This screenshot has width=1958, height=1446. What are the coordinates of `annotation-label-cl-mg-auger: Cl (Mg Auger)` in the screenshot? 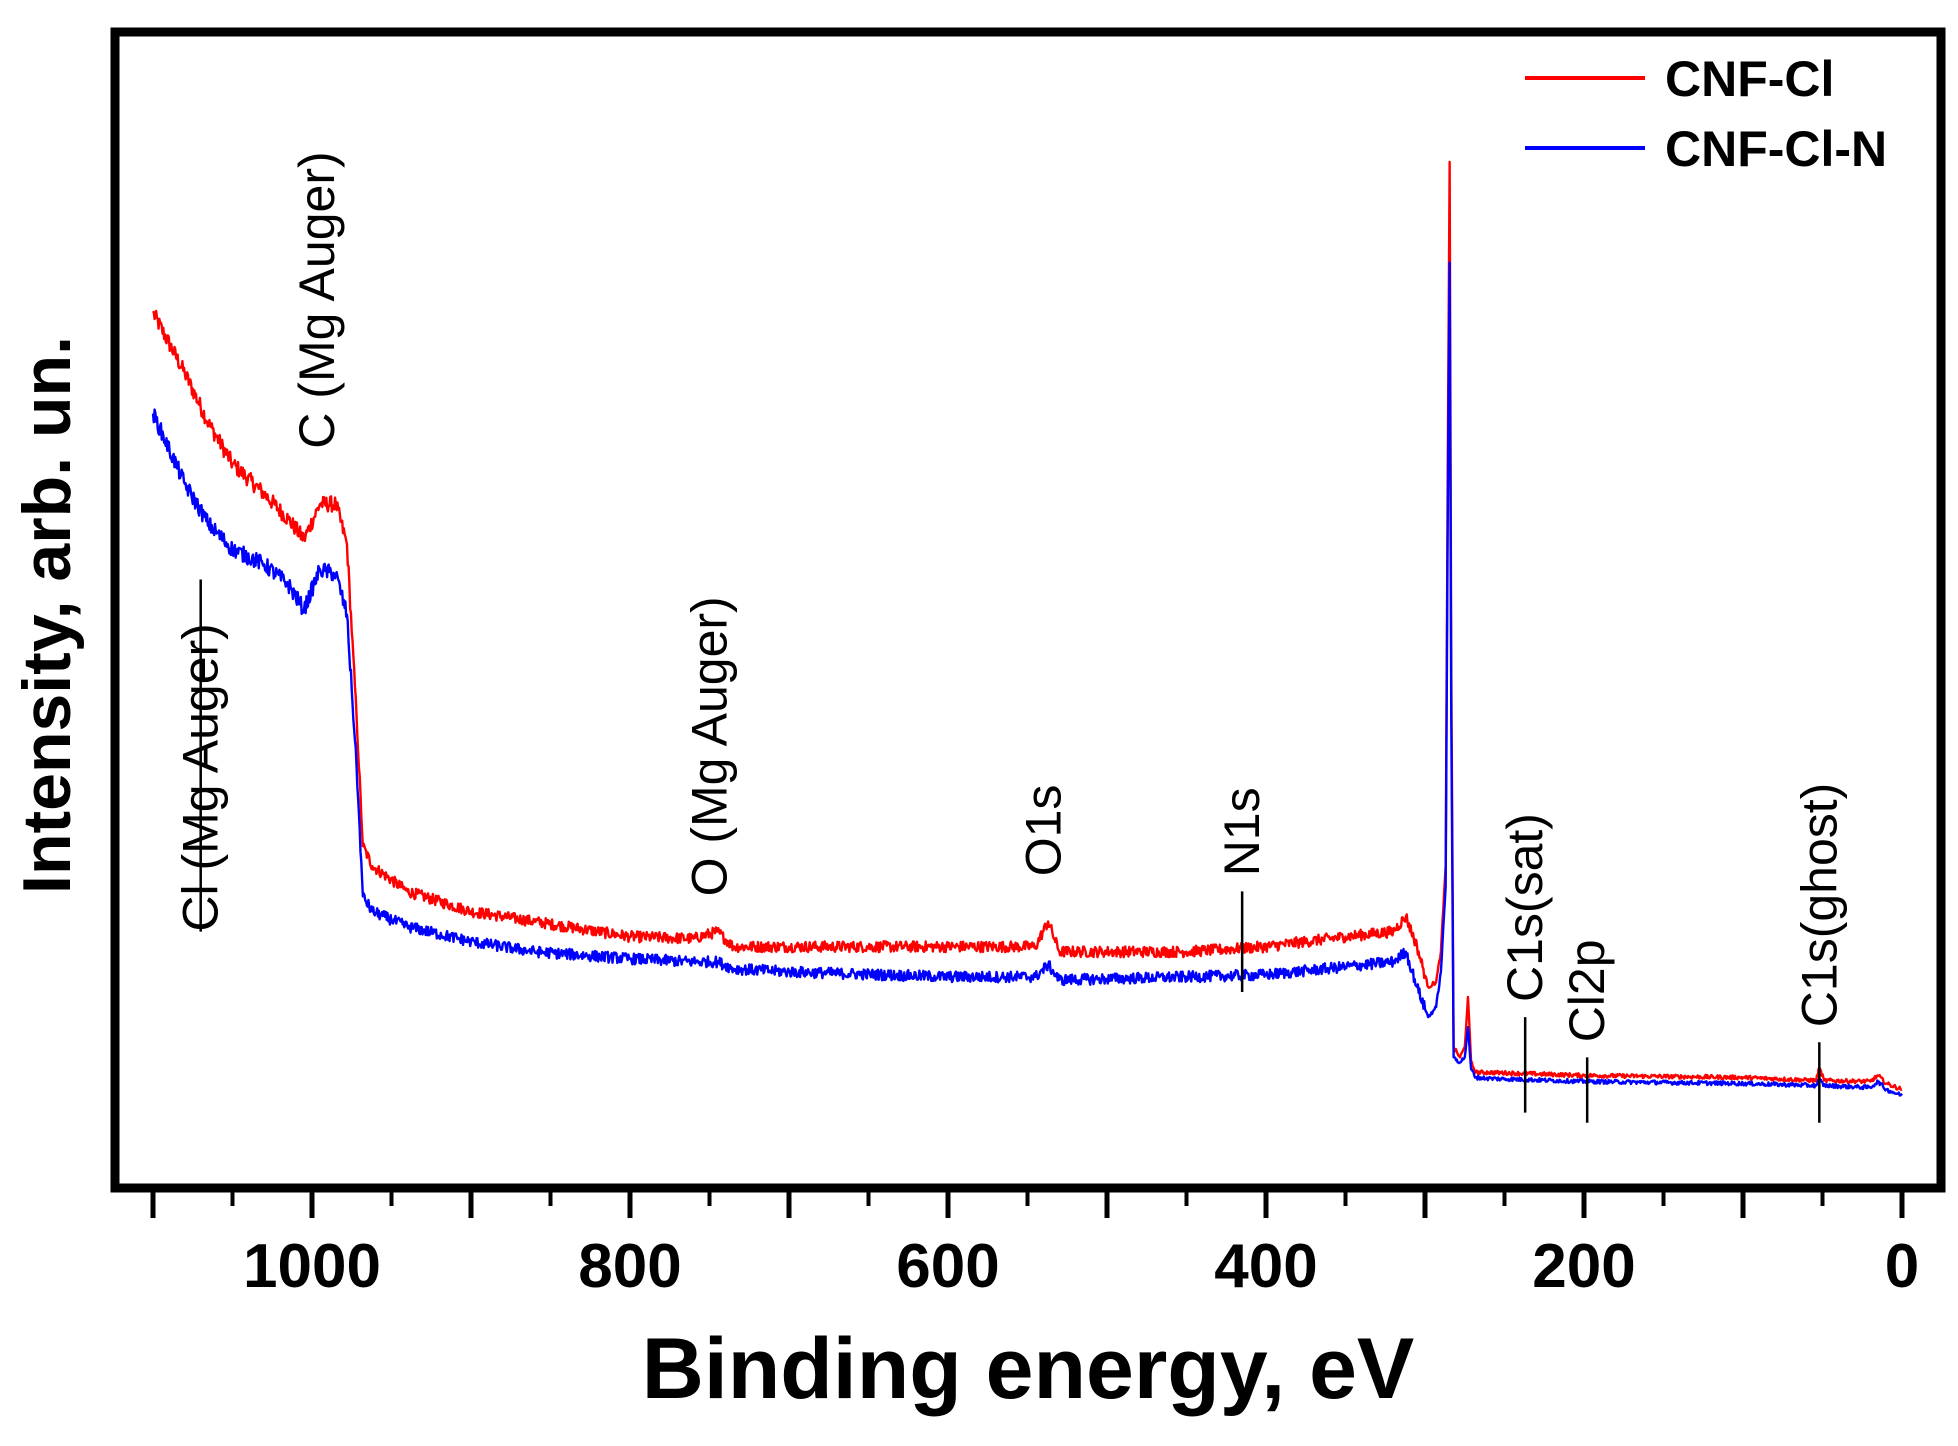 It's located at (201, 777).